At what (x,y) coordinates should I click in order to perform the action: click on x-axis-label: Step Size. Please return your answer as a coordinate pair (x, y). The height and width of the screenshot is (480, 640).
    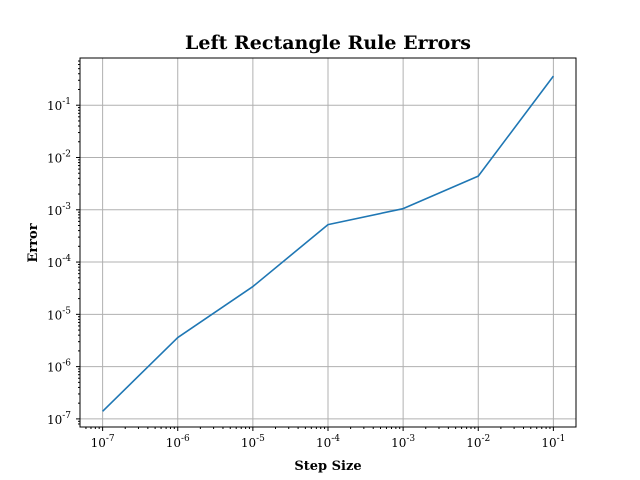
    Looking at the image, I should click on (327, 466).